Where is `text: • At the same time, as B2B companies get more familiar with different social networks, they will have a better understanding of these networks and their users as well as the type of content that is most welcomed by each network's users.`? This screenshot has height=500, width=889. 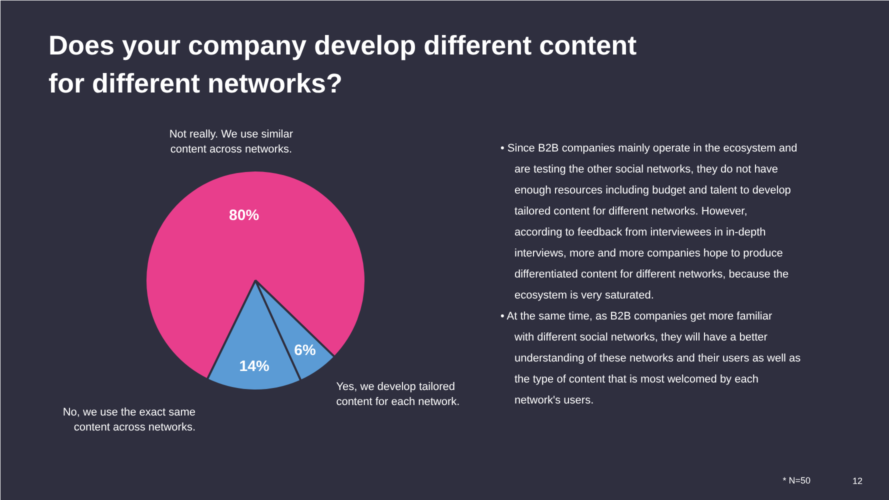 text: • At the same time, as B2B companies get more familiar with different social networks, they will have a better understanding of these networks and their users as well as the type of content that is most welcomed by each network's users. is located at coordinates (651, 358).